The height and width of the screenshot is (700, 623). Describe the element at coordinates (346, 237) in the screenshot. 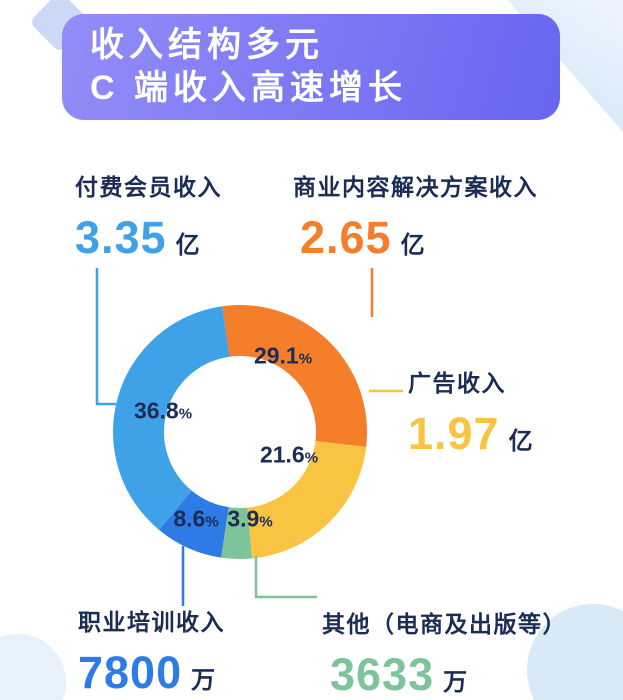

I see `metric-number: 2.65` at that location.